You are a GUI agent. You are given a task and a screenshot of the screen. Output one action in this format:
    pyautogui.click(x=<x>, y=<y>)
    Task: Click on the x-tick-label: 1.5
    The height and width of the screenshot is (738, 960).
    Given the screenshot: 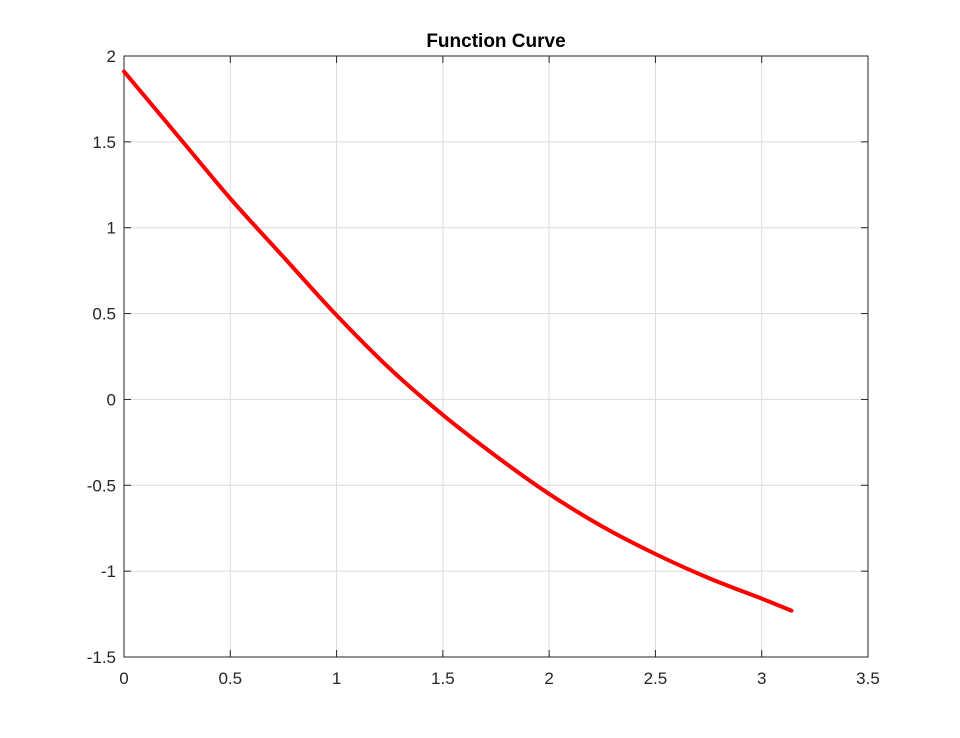 What is the action you would take?
    pyautogui.click(x=443, y=678)
    